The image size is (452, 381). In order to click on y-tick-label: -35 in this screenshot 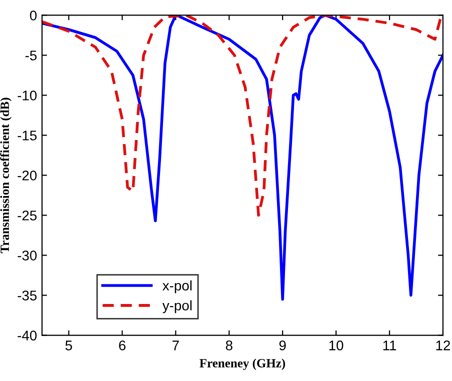, I will do `click(27, 295)`.